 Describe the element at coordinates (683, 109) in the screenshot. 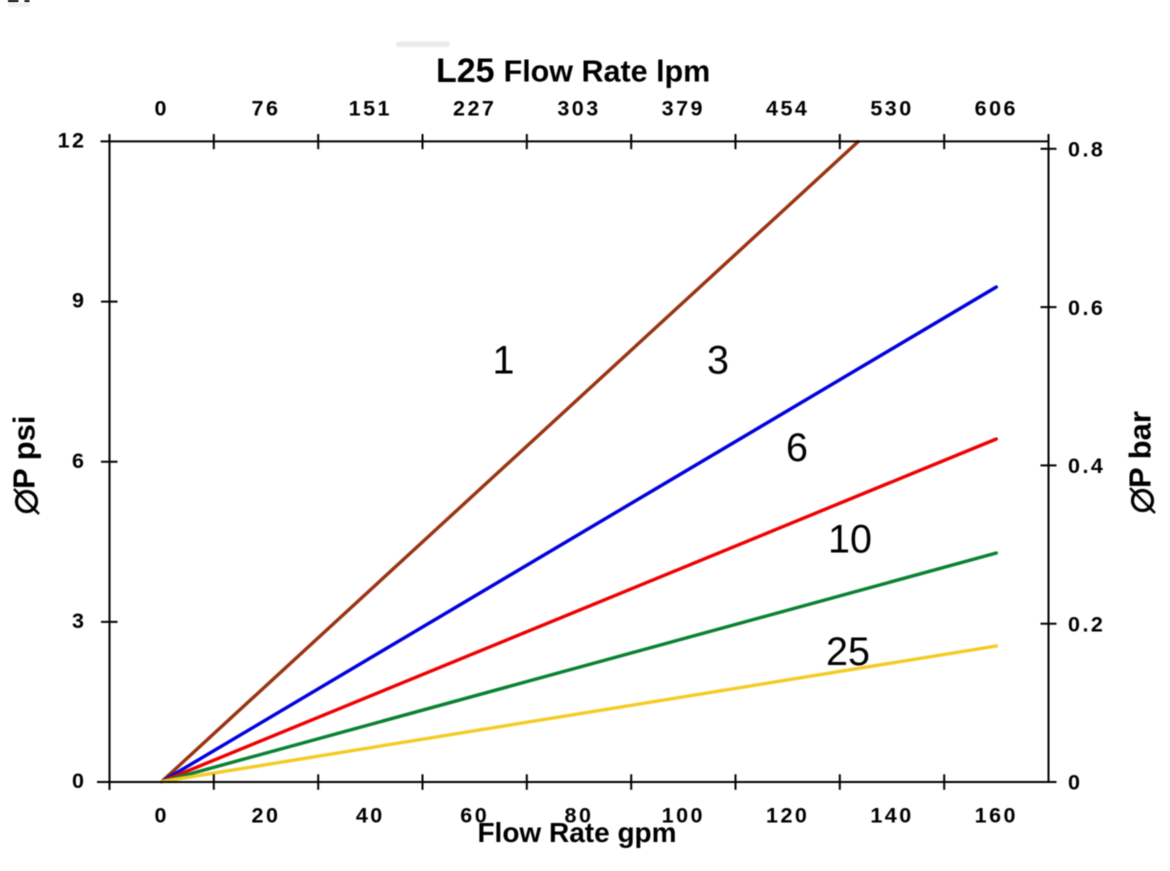

I see `svg-text: 379` at that location.